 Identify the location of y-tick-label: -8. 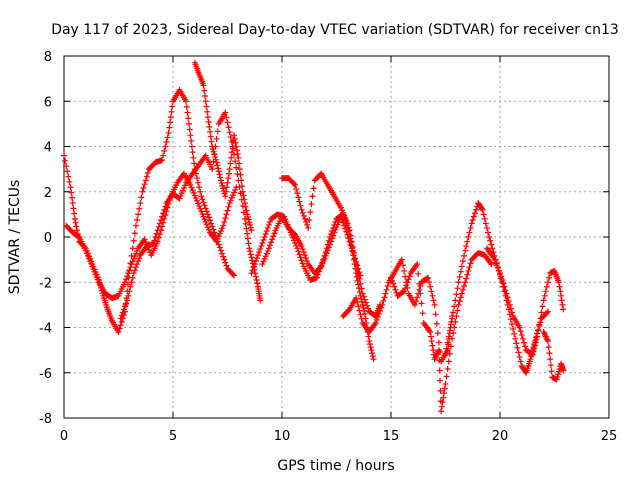
(45, 419).